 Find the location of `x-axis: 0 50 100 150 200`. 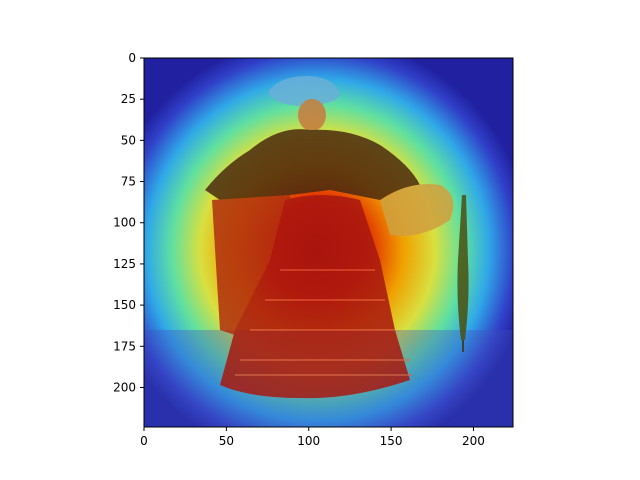

x-axis: 0 50 100 150 200 is located at coordinates (312, 437).